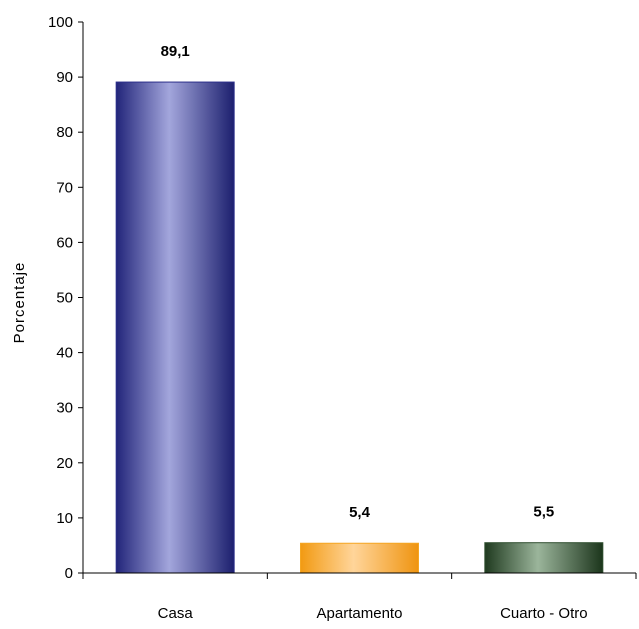 This screenshot has height=629, width=639. I want to click on y-tick-label: 0, so click(69, 573).